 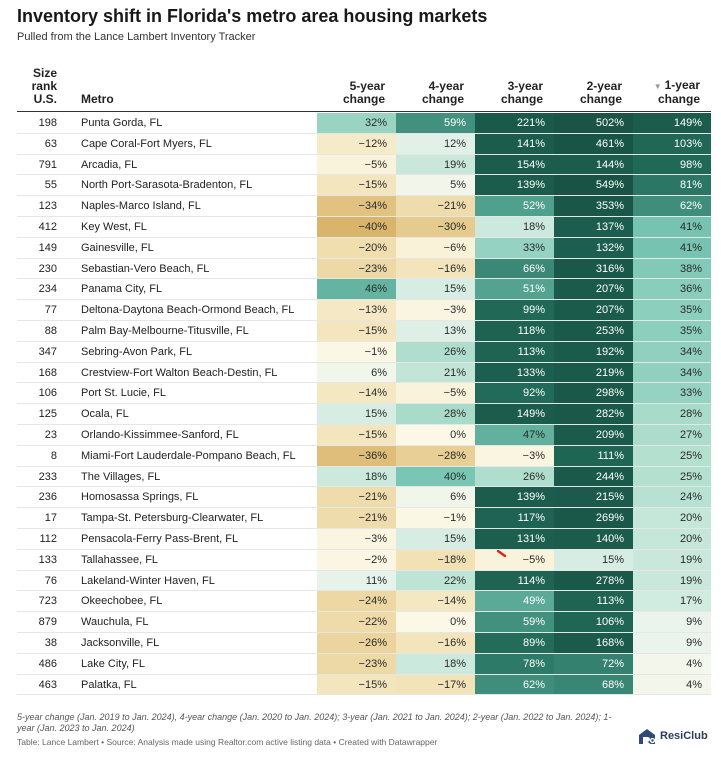 I want to click on metro-cell: Wauchula, FL, so click(x=115, y=622).